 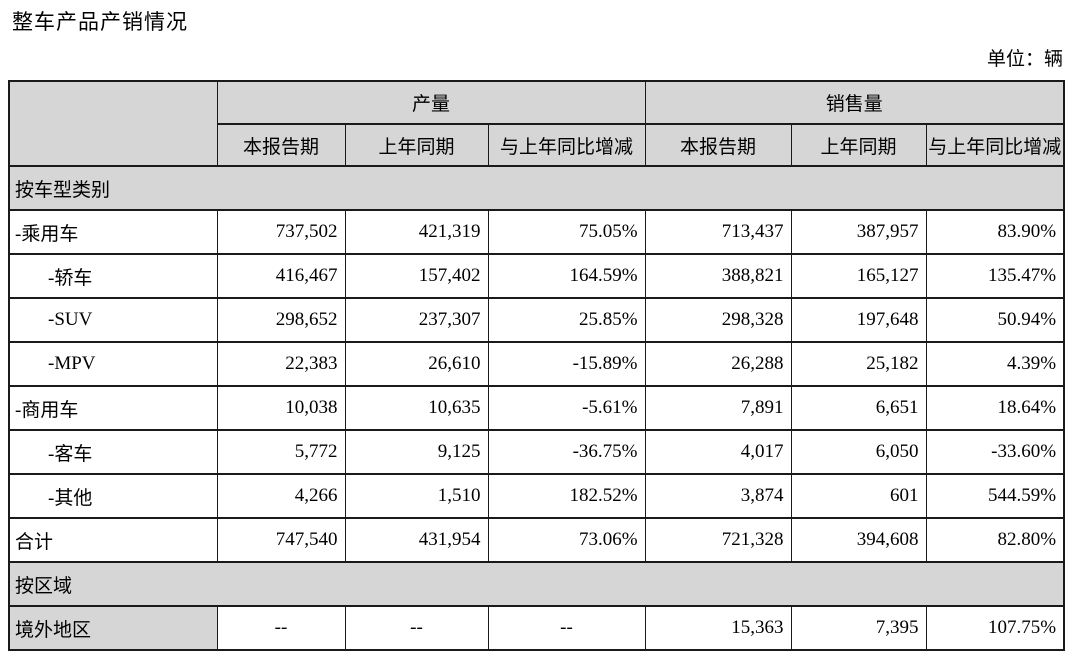 What do you see at coordinates (281, 496) in the screenshot?
I see `value-cell: 4,266` at bounding box center [281, 496].